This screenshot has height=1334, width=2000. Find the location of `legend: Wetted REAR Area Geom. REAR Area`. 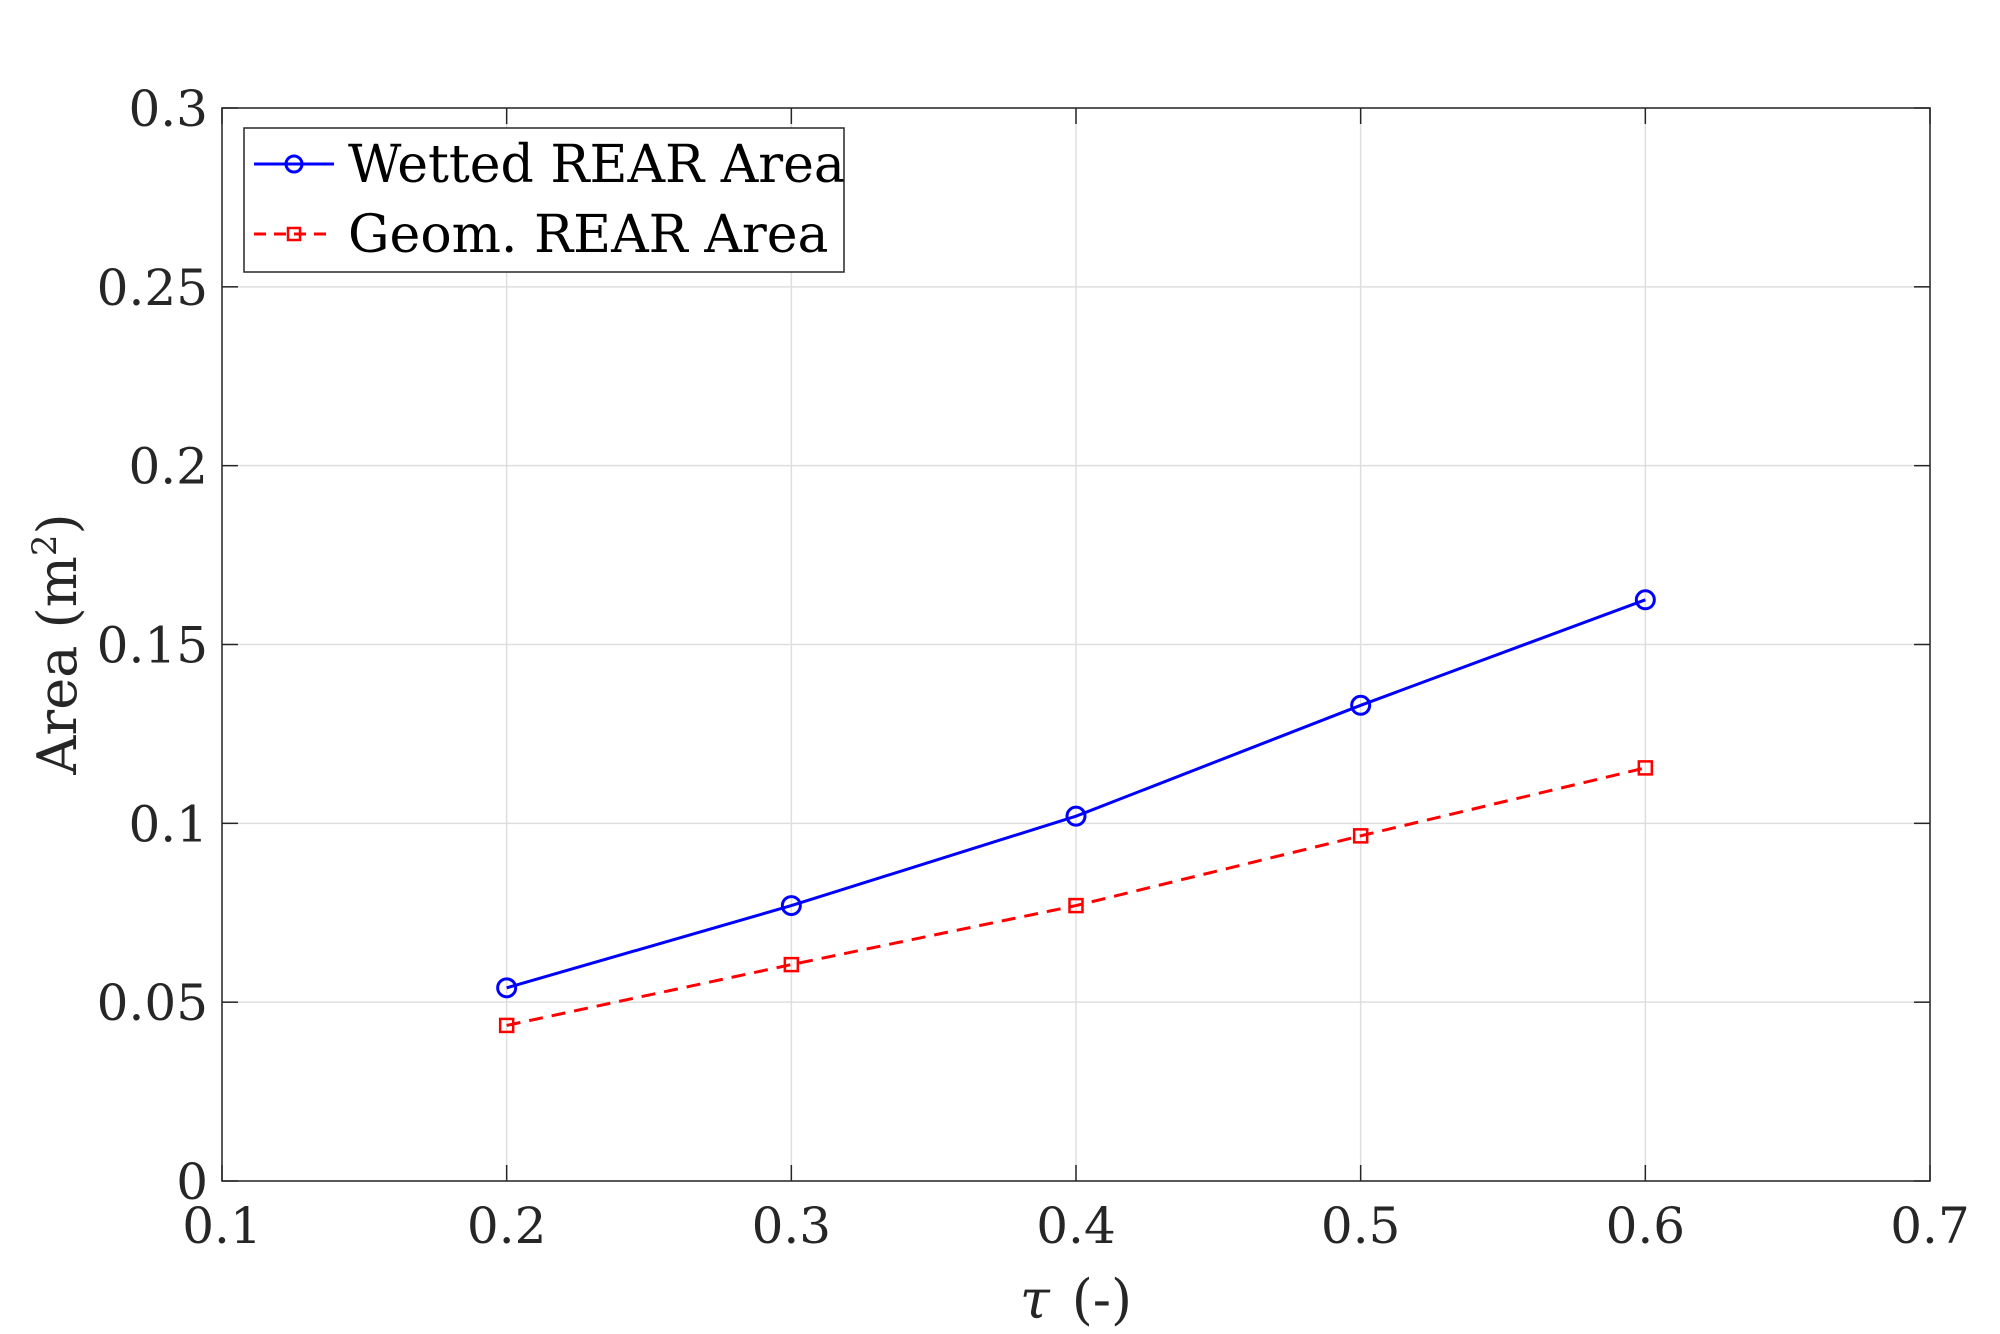

legend: Wetted REAR Area Geom. REAR Area is located at coordinates (544, 200).